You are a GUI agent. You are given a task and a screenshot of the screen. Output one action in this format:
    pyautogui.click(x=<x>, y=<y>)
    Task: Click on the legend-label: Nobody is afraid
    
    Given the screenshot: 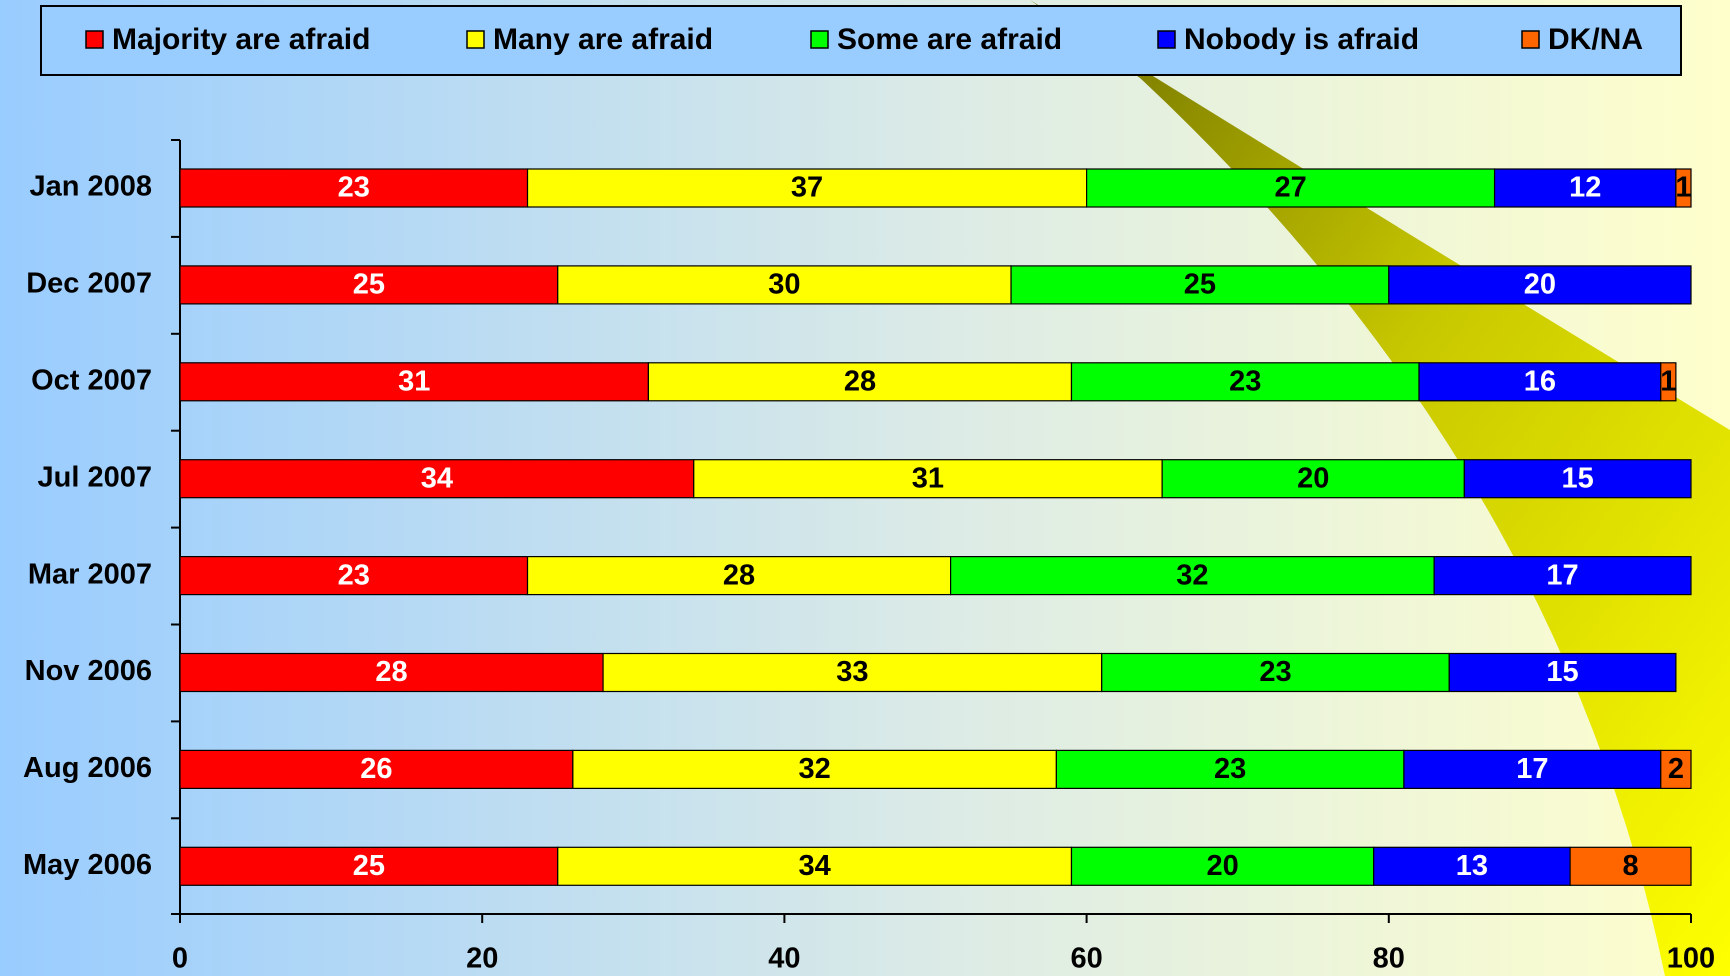 What is the action you would take?
    pyautogui.click(x=1301, y=39)
    